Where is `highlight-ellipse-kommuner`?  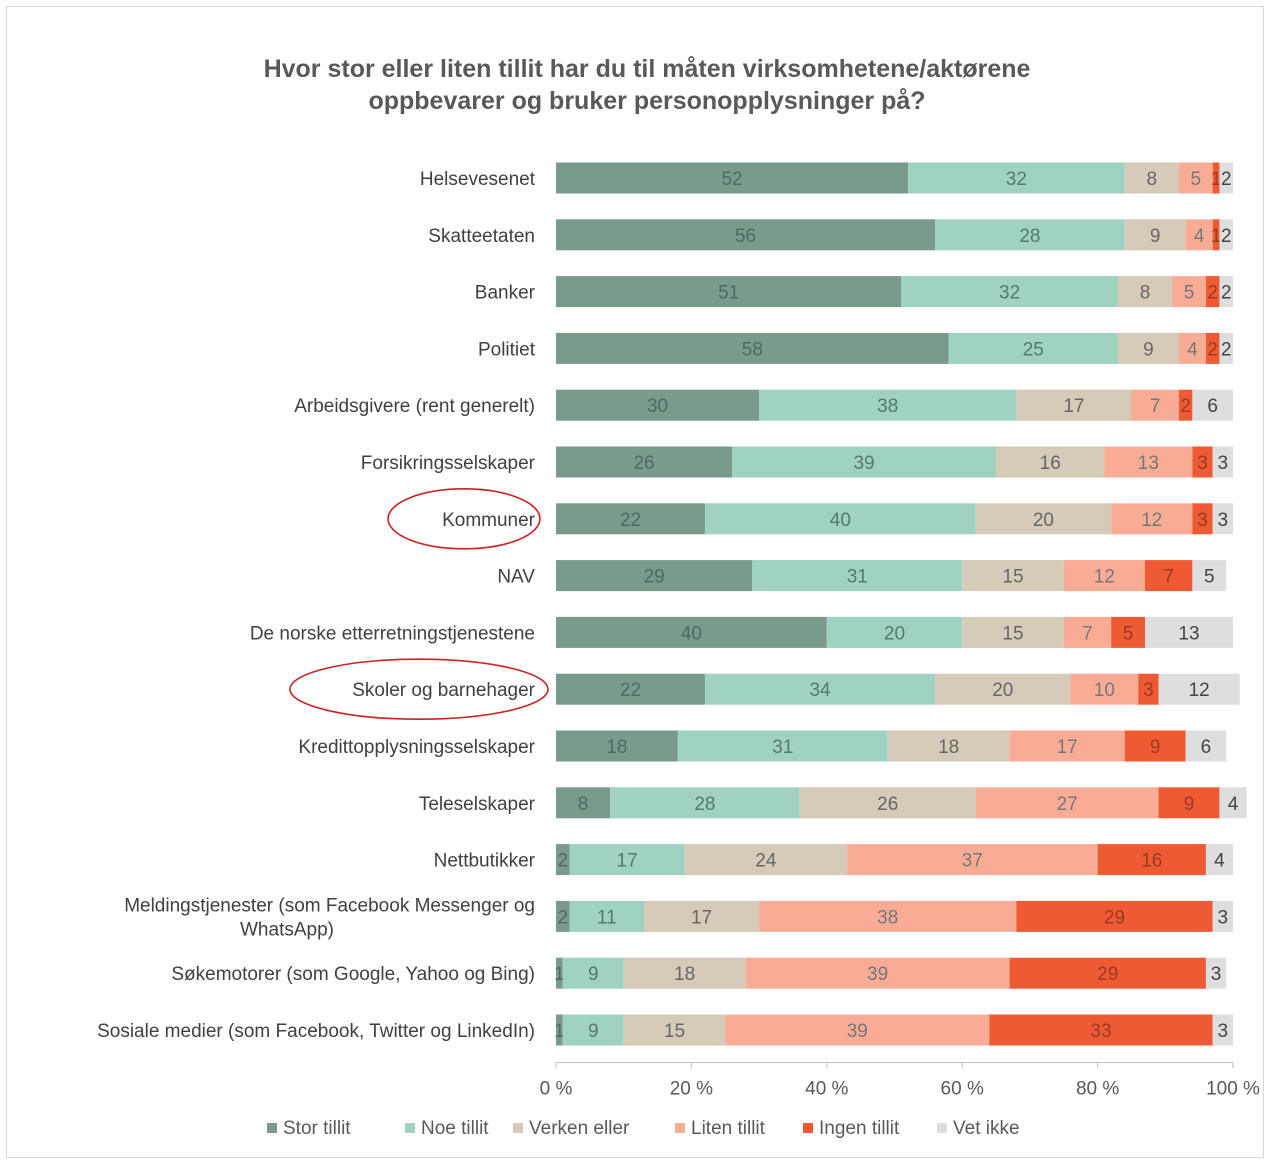
highlight-ellipse-kommuner is located at coordinates (464, 518).